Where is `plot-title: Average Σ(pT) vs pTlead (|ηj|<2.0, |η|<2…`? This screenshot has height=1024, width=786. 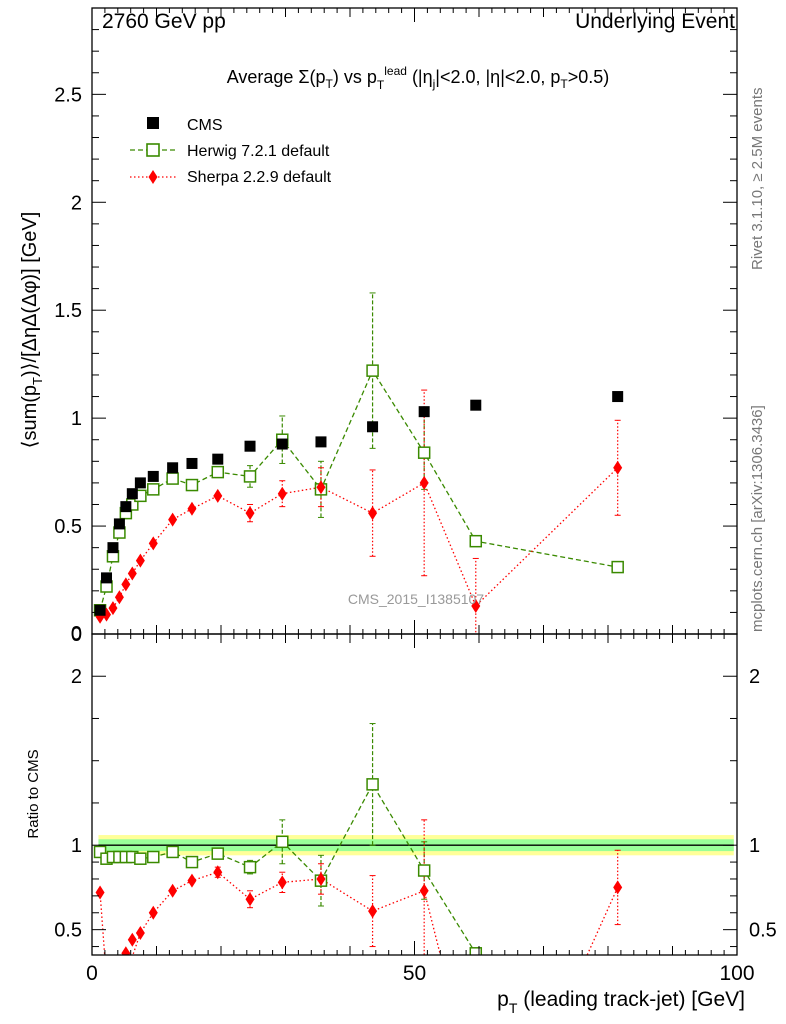
plot-title: Average Σ(pT) vs pTlead (|ηj|<2.0, |η|<2… is located at coordinates (418, 78).